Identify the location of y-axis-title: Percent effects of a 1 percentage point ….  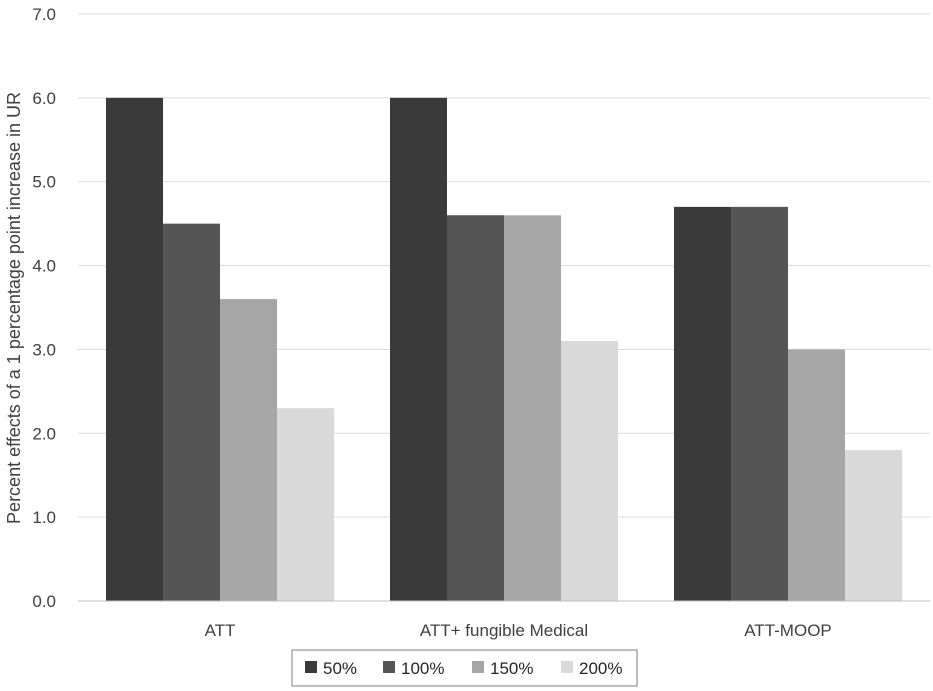
(14, 308).